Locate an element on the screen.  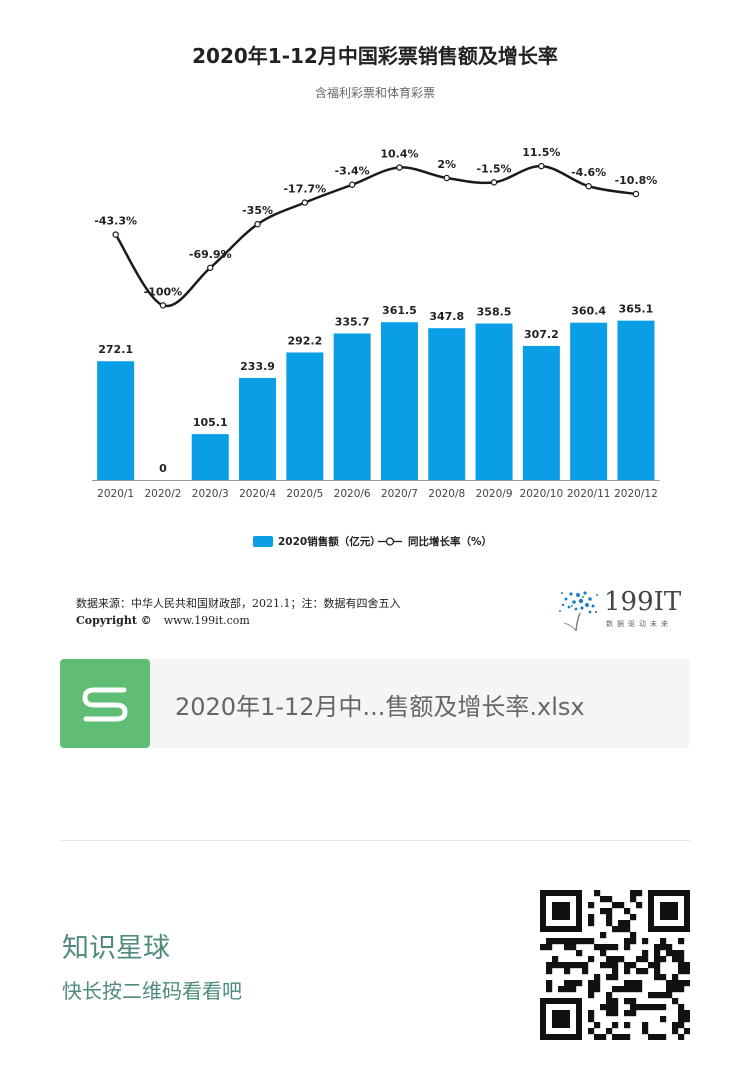
attachment-card: 2020年1-12月中...售额及增长率.xlsx is located at coordinates (375, 703).